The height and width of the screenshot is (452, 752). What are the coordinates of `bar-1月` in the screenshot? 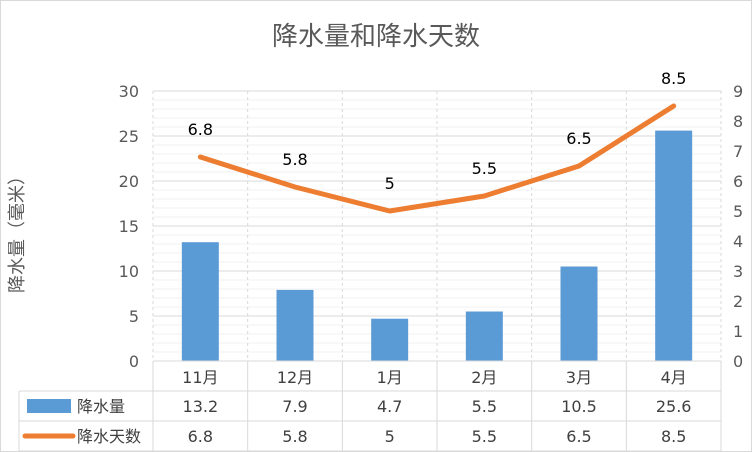 It's located at (390, 339).